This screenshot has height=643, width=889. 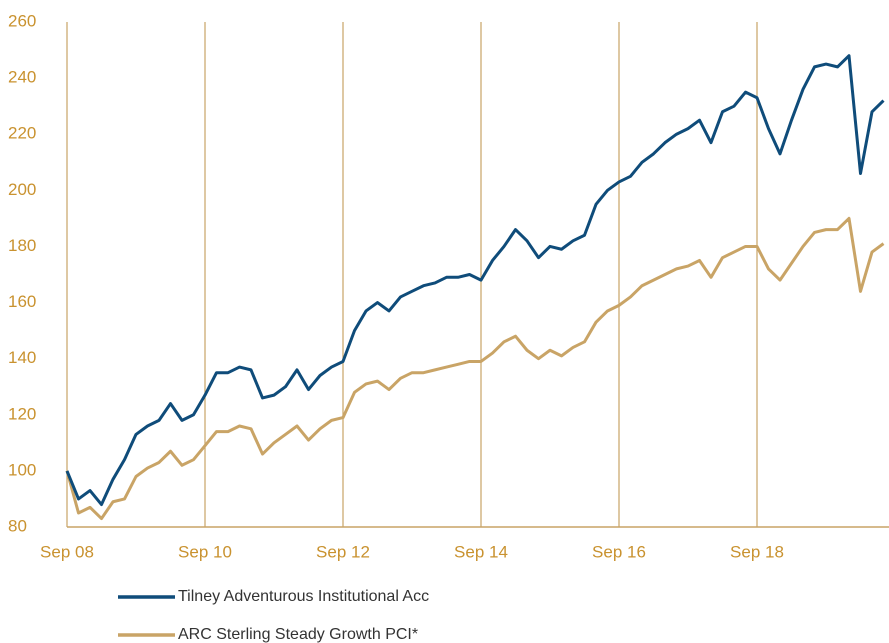 What do you see at coordinates (757, 551) in the screenshot?
I see `x-tick-label: Sep 18` at bounding box center [757, 551].